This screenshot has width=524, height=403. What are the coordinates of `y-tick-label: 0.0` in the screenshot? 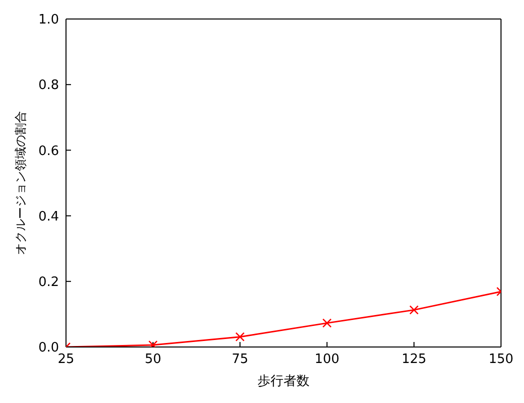 It's located at (48, 348).